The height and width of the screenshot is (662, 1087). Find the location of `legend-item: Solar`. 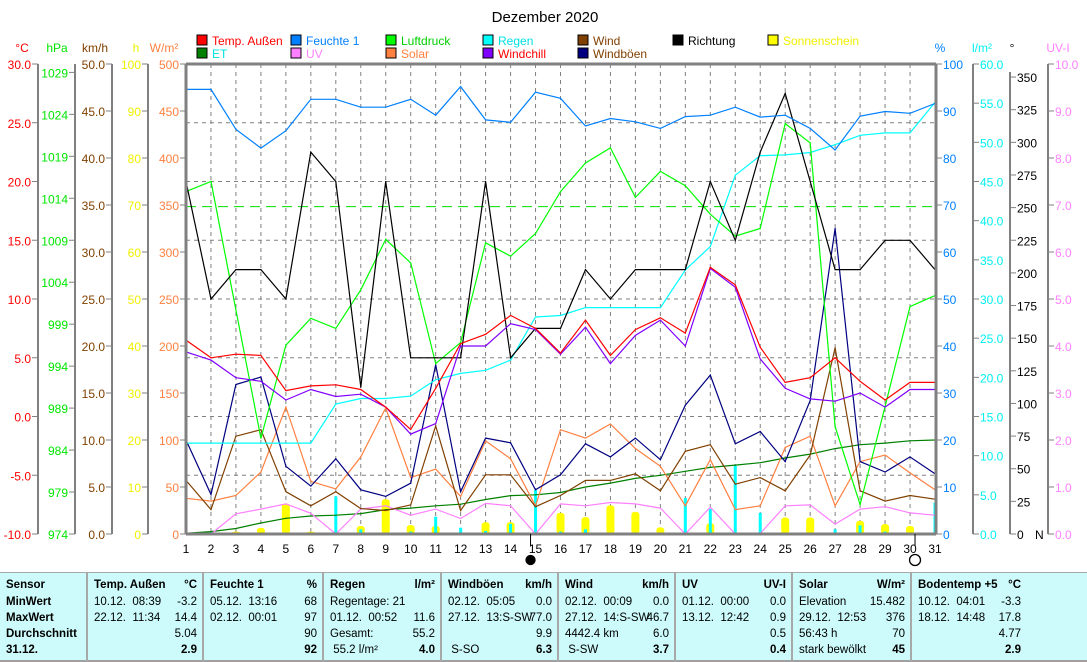

legend-item: Solar is located at coordinates (407, 54).